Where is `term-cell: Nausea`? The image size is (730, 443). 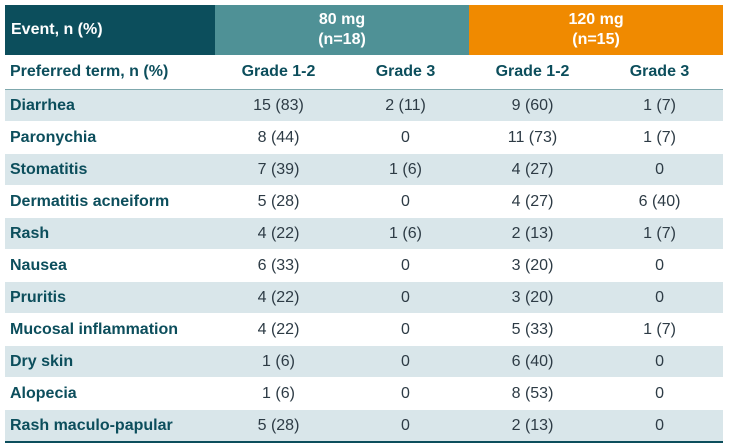
term-cell: Nausea is located at coordinates (110, 265).